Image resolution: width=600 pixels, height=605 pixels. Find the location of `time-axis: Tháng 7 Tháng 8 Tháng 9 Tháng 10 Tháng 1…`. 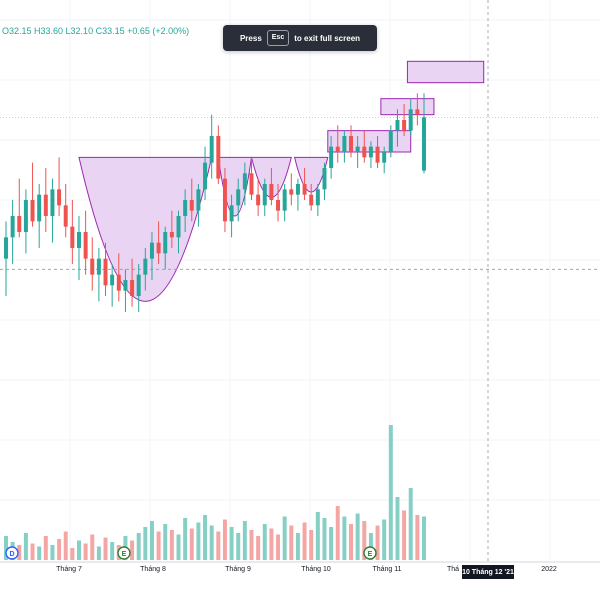

time-axis: Tháng 7 Tháng 8 Tháng 9 Tháng 10 Tháng 1… is located at coordinates (300, 572).